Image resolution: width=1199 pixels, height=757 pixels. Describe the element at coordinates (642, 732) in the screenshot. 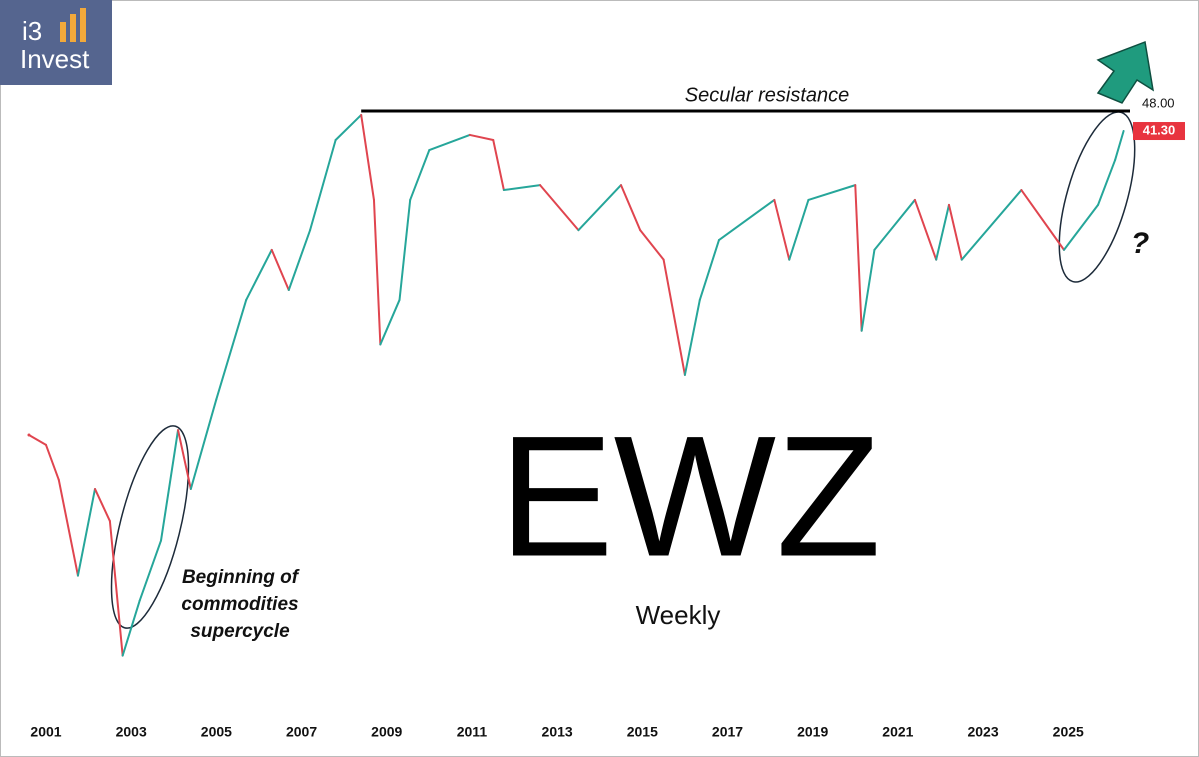

I see `x-tick-label: 2015` at that location.